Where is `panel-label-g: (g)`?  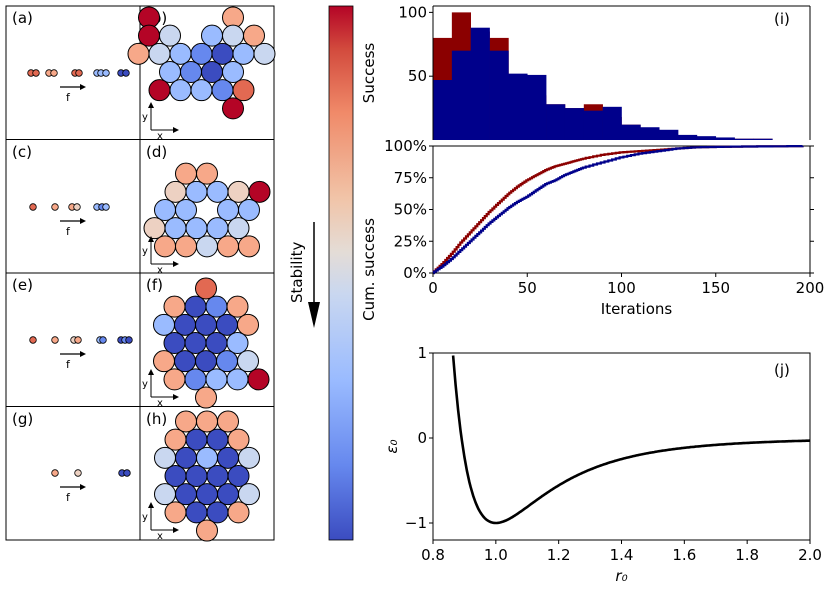
panel-label-g: (g) is located at coordinates (22, 419).